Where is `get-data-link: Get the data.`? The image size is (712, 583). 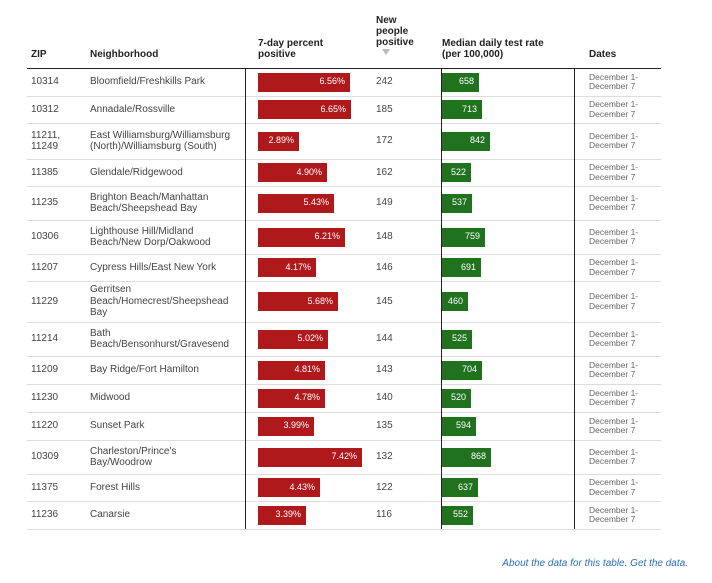
get-data-link: Get the data. is located at coordinates (659, 563).